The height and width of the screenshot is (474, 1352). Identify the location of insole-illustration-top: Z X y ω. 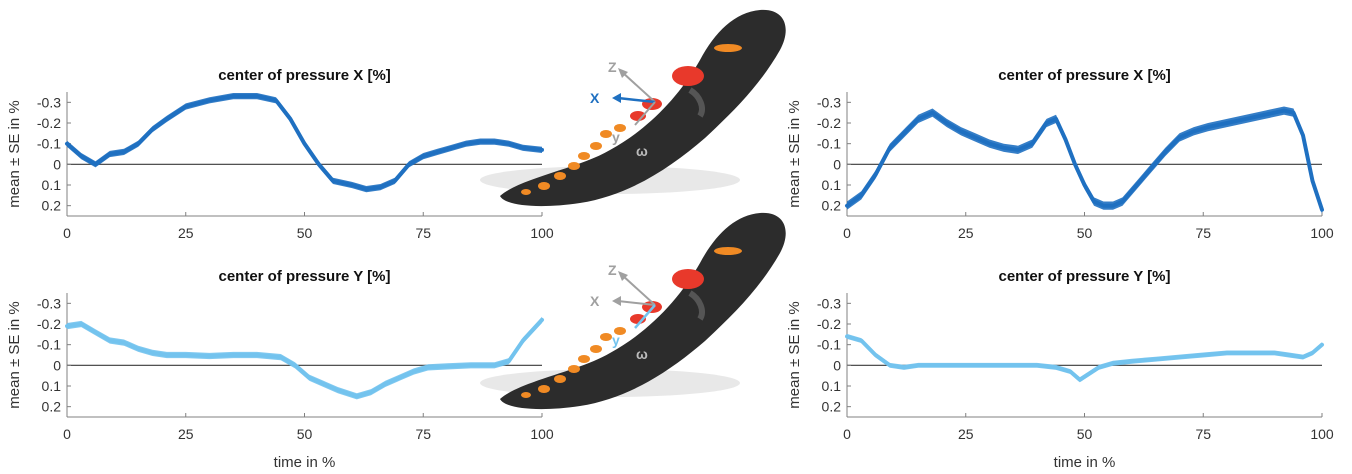
(633, 108).